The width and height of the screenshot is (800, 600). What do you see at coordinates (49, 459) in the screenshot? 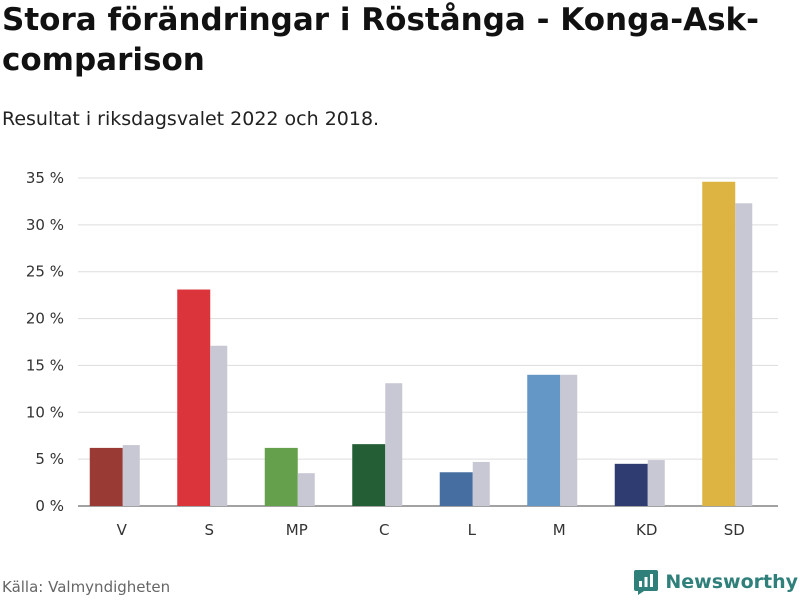
I see `y-tick-label: 5 %` at bounding box center [49, 459].